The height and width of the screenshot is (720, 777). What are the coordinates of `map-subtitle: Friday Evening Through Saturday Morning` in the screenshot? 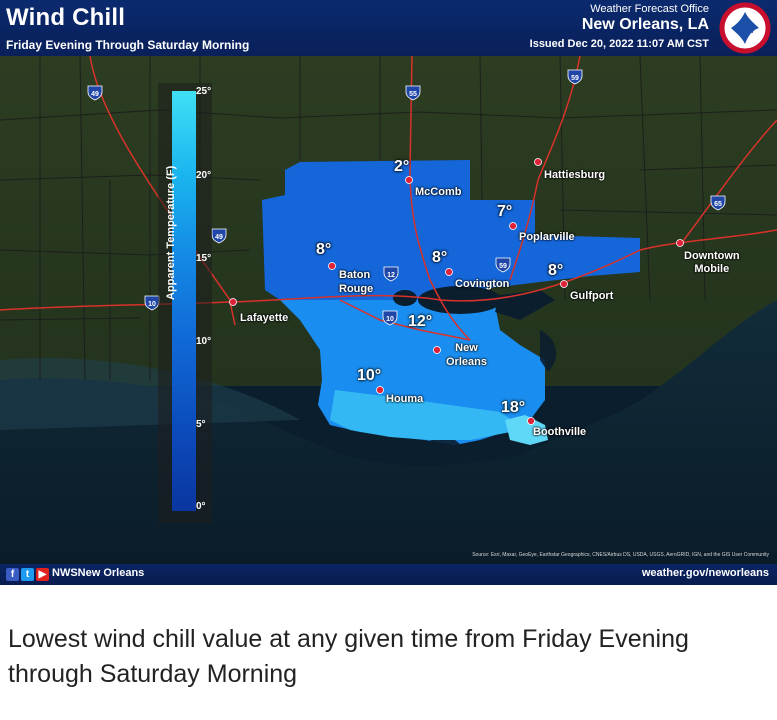 It's located at (128, 45).